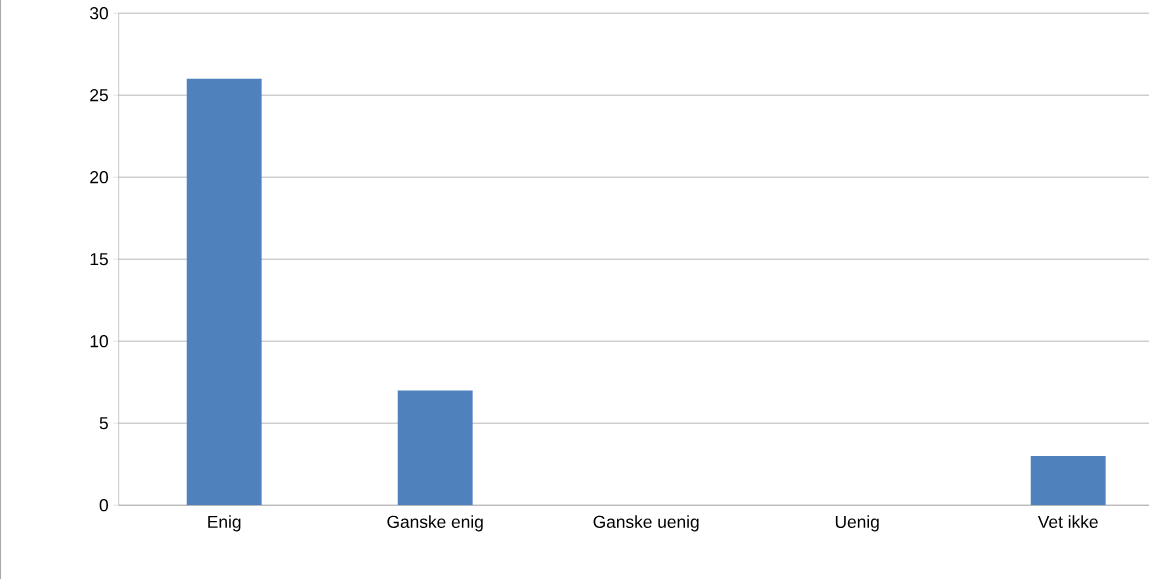 This screenshot has height=579, width=1149. What do you see at coordinates (646, 523) in the screenshot?
I see `x-tick-label: Ganske uenig` at bounding box center [646, 523].